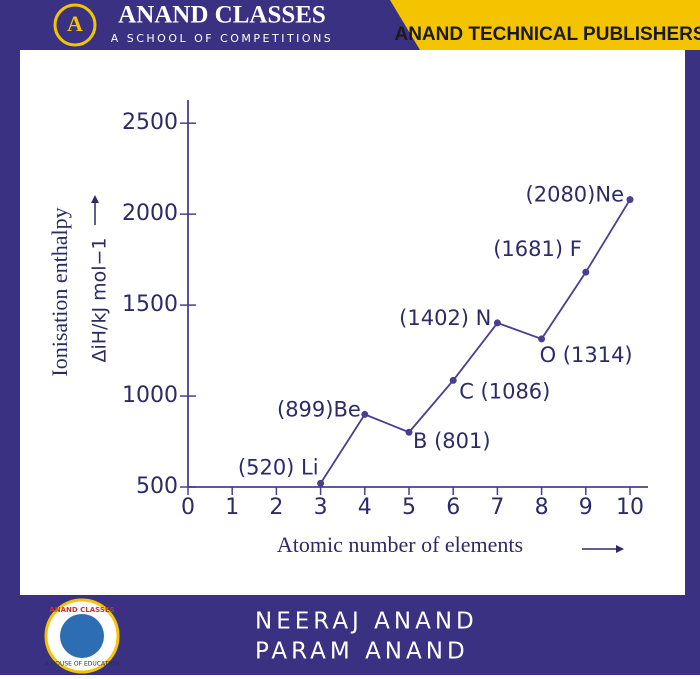 The image size is (700, 679). What do you see at coordinates (586, 507) in the screenshot?
I see `x-tick-label: 9` at bounding box center [586, 507].